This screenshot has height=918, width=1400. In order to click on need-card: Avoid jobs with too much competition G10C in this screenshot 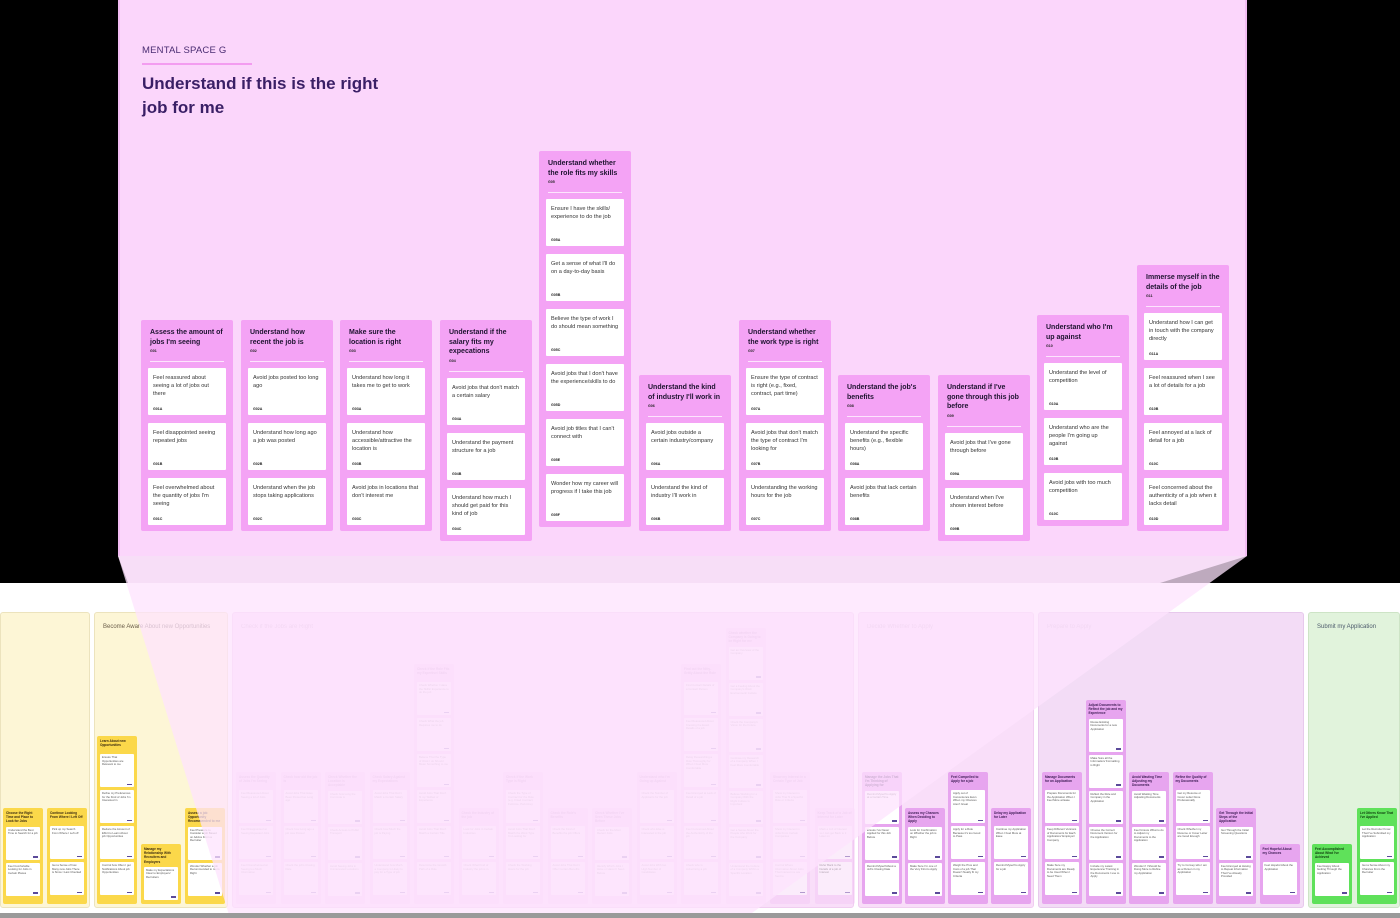, I will do `click(1083, 496)`.